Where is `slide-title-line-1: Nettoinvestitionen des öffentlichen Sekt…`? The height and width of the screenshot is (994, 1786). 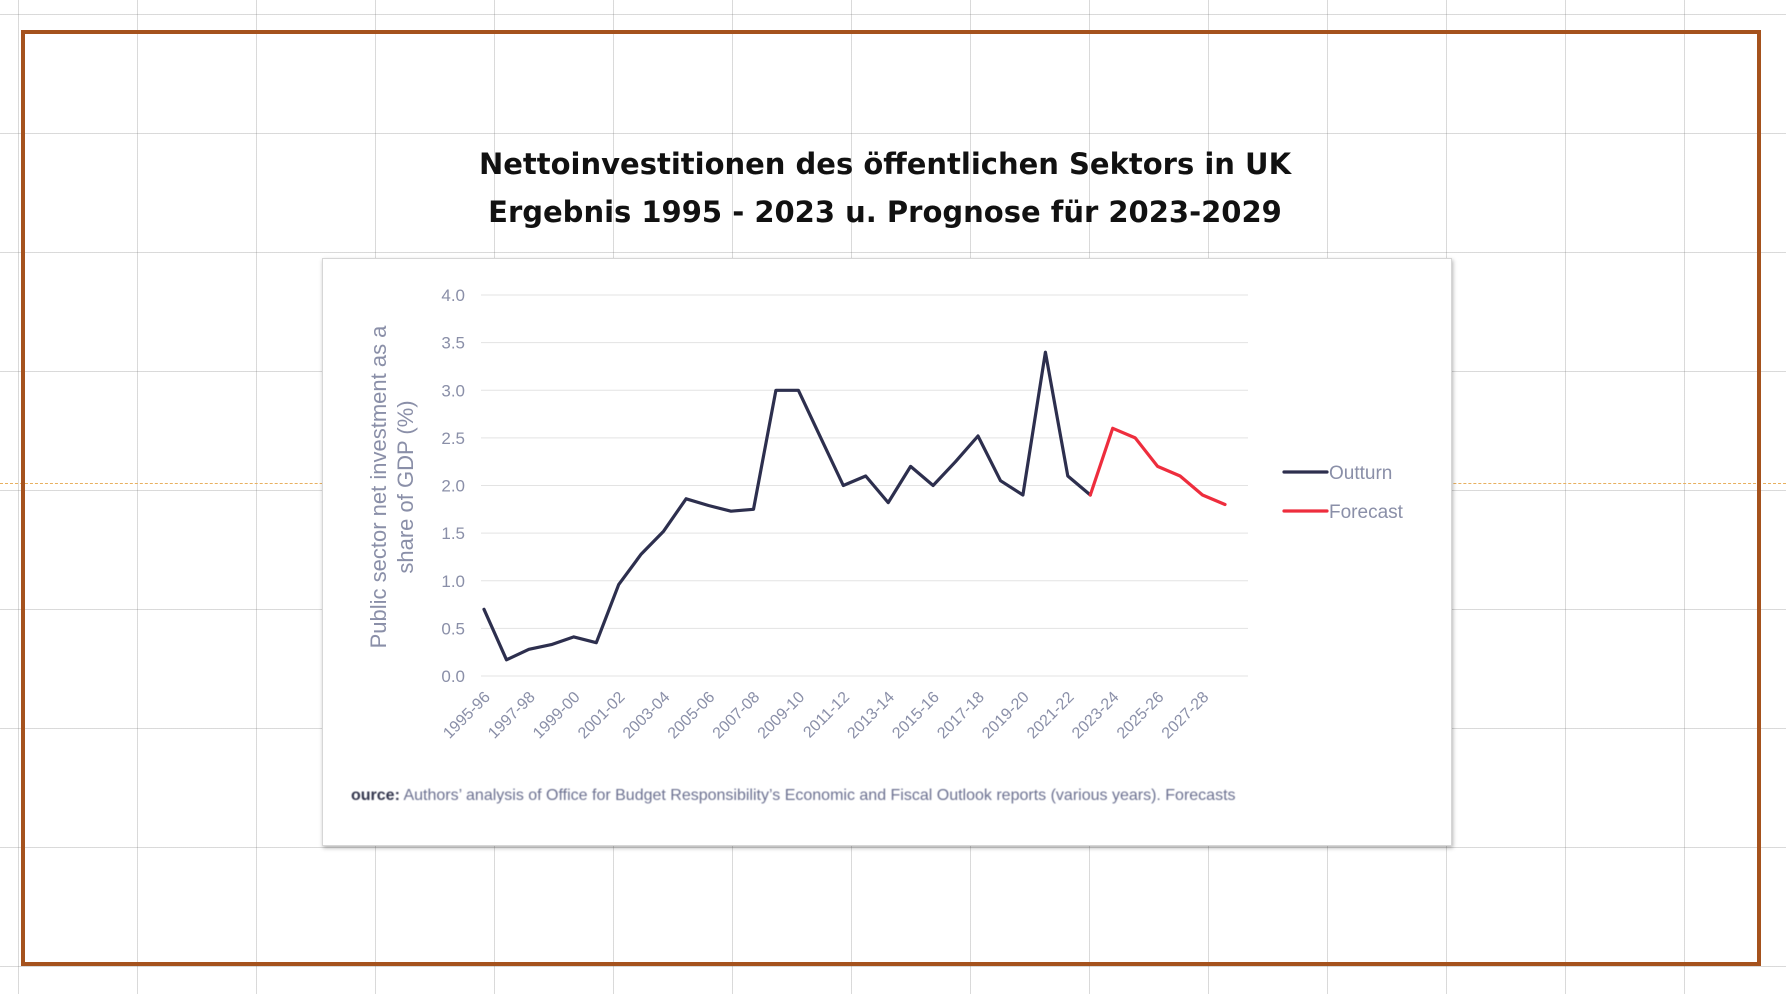
slide-title-line-1: Nettoinvestitionen des öffentlichen Sekt… is located at coordinates (885, 164).